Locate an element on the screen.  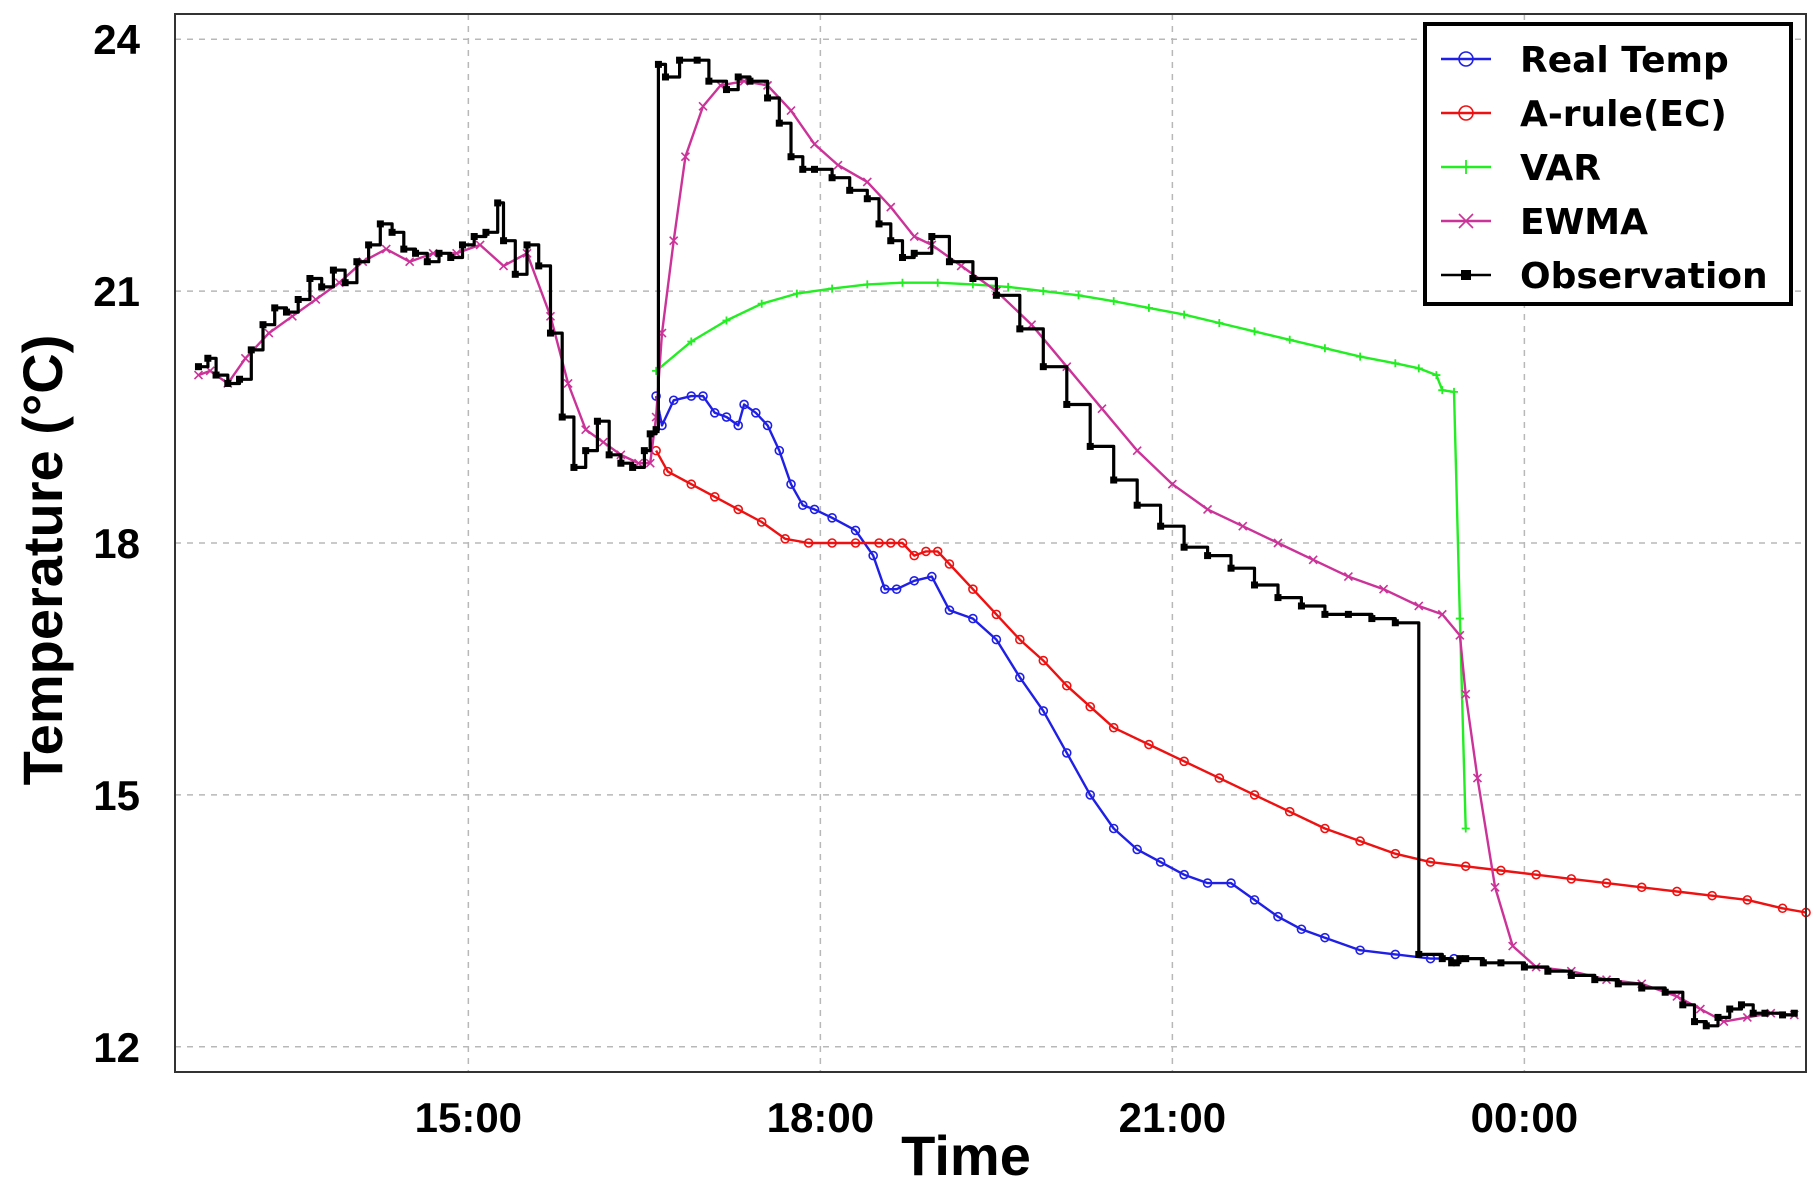
legend-label: Observation is located at coordinates (1644, 276).